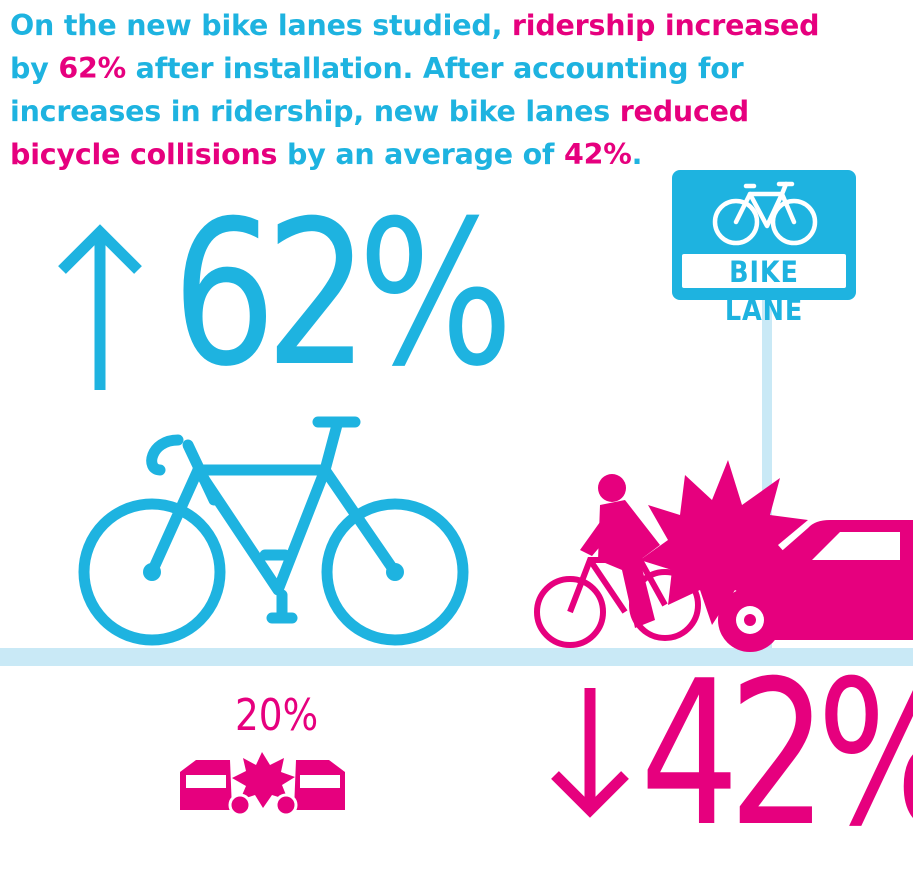  What do you see at coordinates (326, 154) in the screenshot?
I see `headline-line-4: bicycle collisions by an average of 42%.` at bounding box center [326, 154].